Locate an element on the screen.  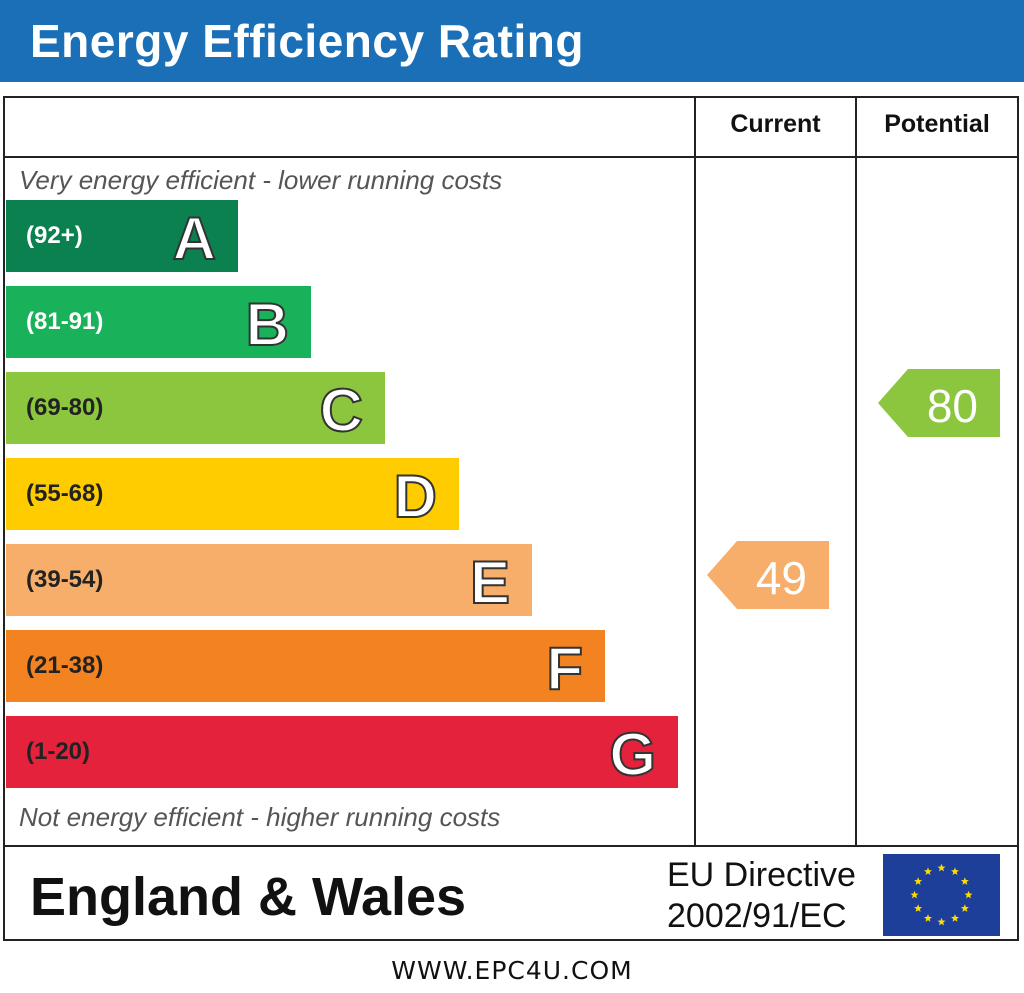
band-a: (92+) A is located at coordinates (122, 236).